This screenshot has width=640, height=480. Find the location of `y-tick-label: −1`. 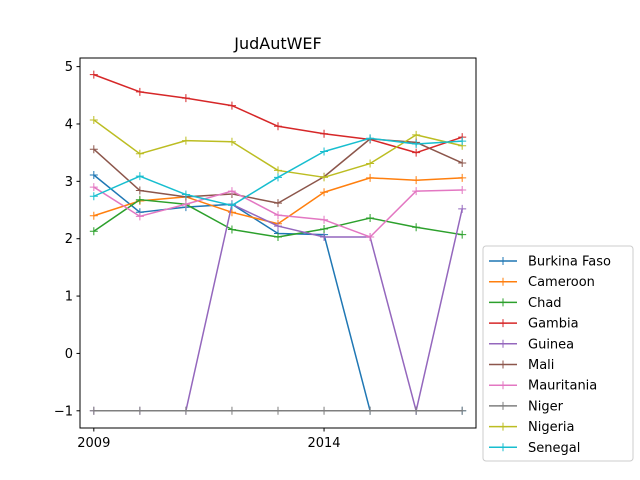

y-tick-label: −1 is located at coordinates (63, 411).